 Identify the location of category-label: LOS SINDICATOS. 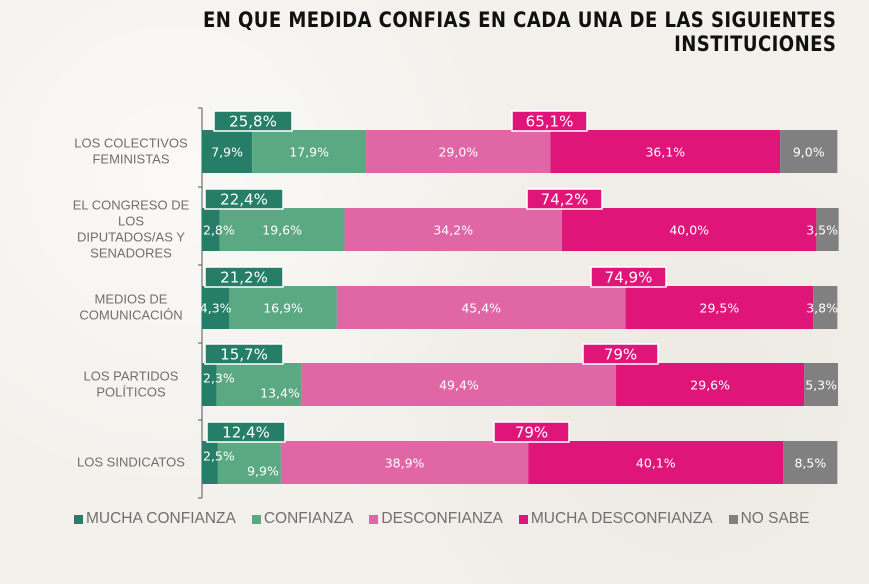
(131, 462).